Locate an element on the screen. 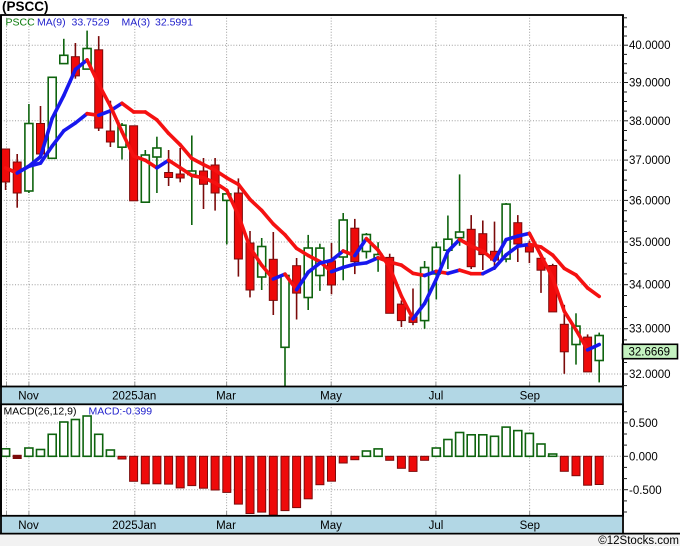 This screenshot has height=551, width=680. svg-text: MA(3) is located at coordinates (136, 23).